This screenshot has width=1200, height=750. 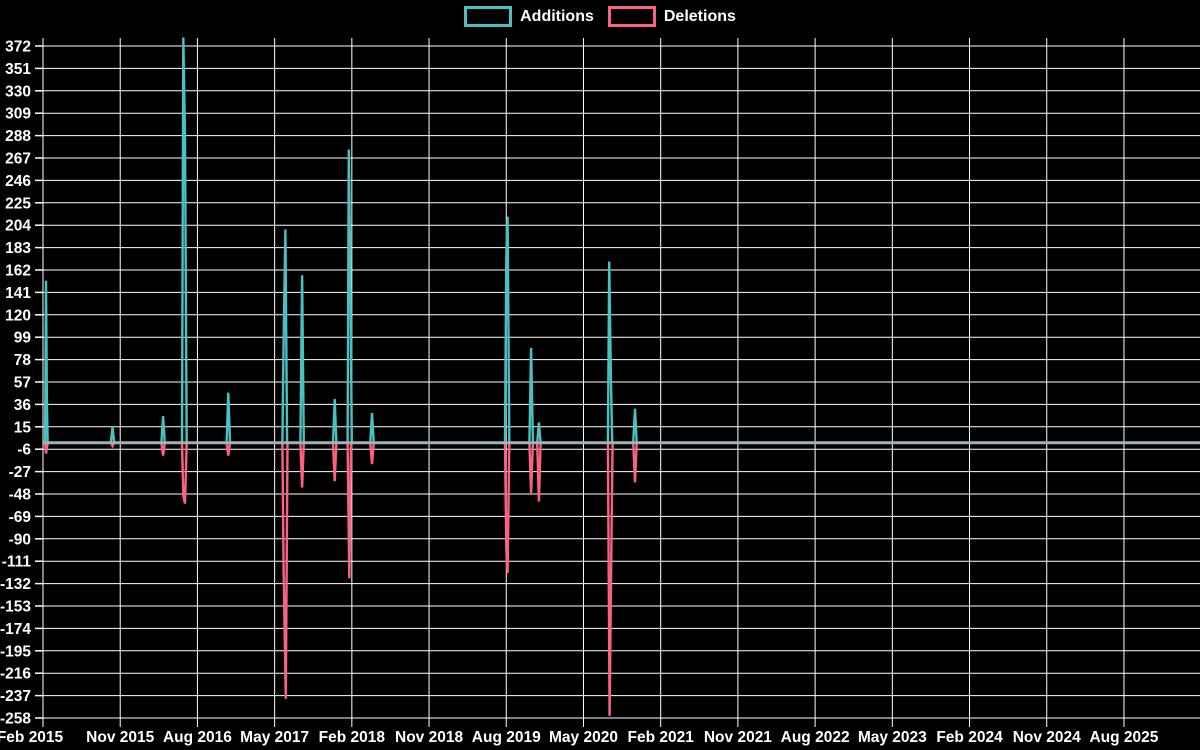 I want to click on y-axis-label: -195, so click(x=15, y=651).